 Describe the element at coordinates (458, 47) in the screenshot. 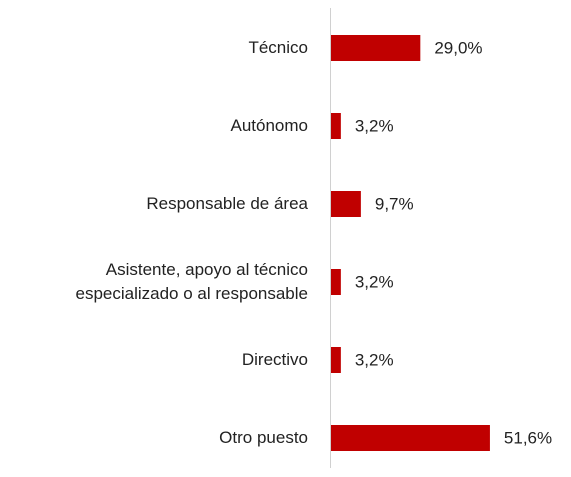

I see `value-label: 29,0%` at that location.